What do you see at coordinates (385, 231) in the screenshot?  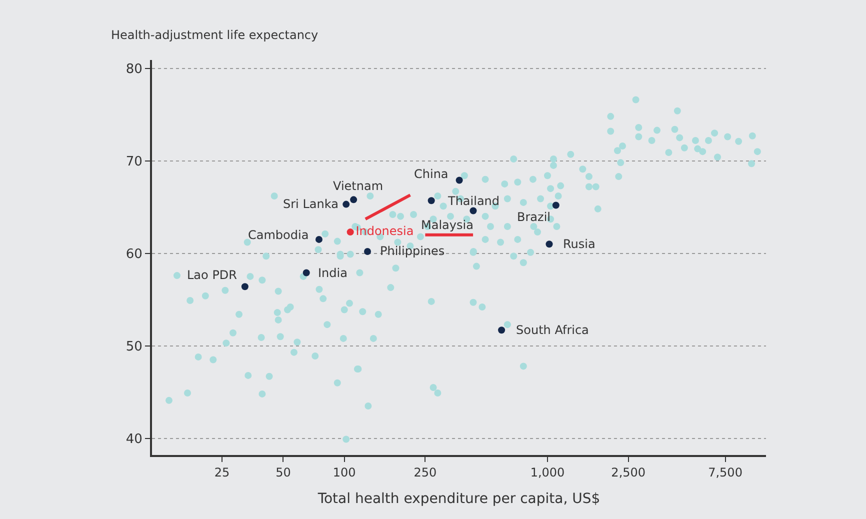 I see `series-label: Indonesia` at bounding box center [385, 231].